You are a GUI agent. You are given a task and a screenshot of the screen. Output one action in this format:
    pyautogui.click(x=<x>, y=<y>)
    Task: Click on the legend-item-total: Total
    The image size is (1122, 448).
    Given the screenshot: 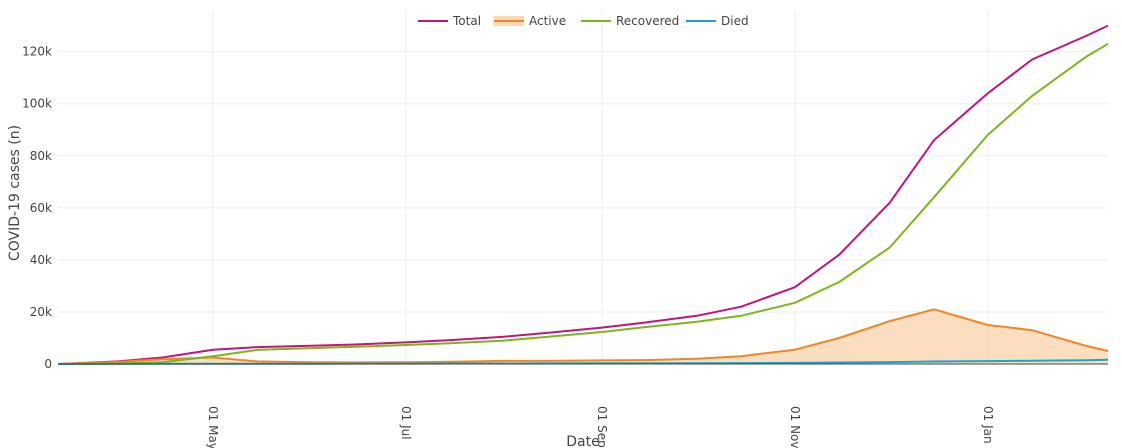 What is the action you would take?
    pyautogui.click(x=449, y=21)
    